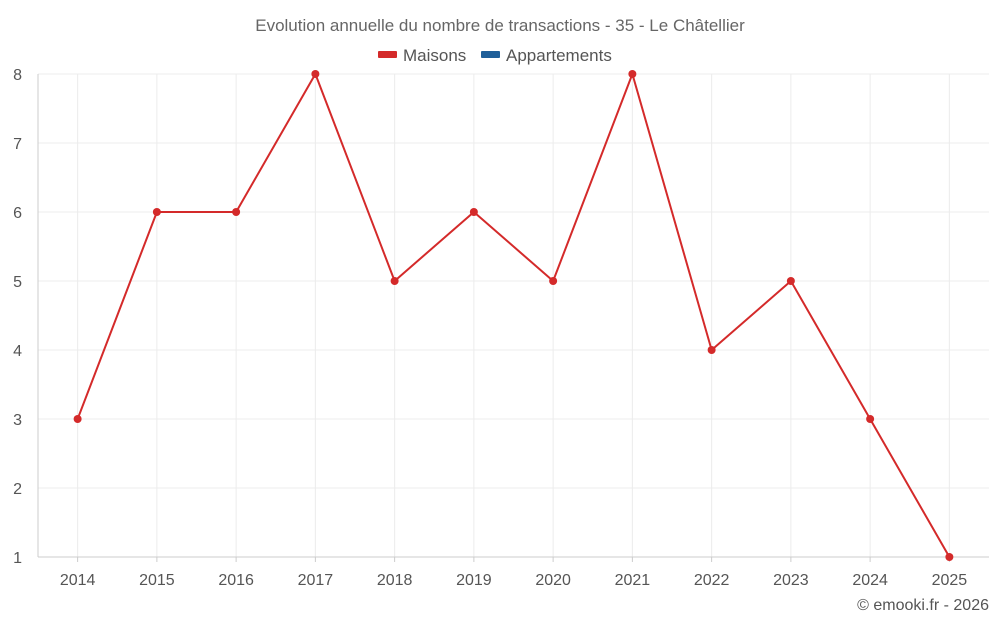  Describe the element at coordinates (315, 74) in the screenshot. I see `data-point-maisons-2017` at that location.